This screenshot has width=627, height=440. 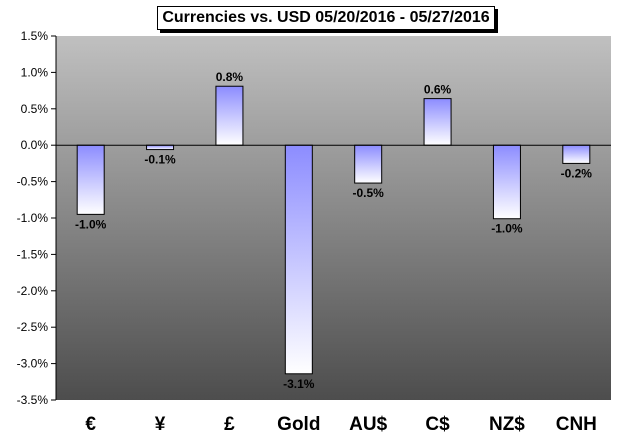 I want to click on y-tick-label: 0.0%, so click(x=35, y=145).